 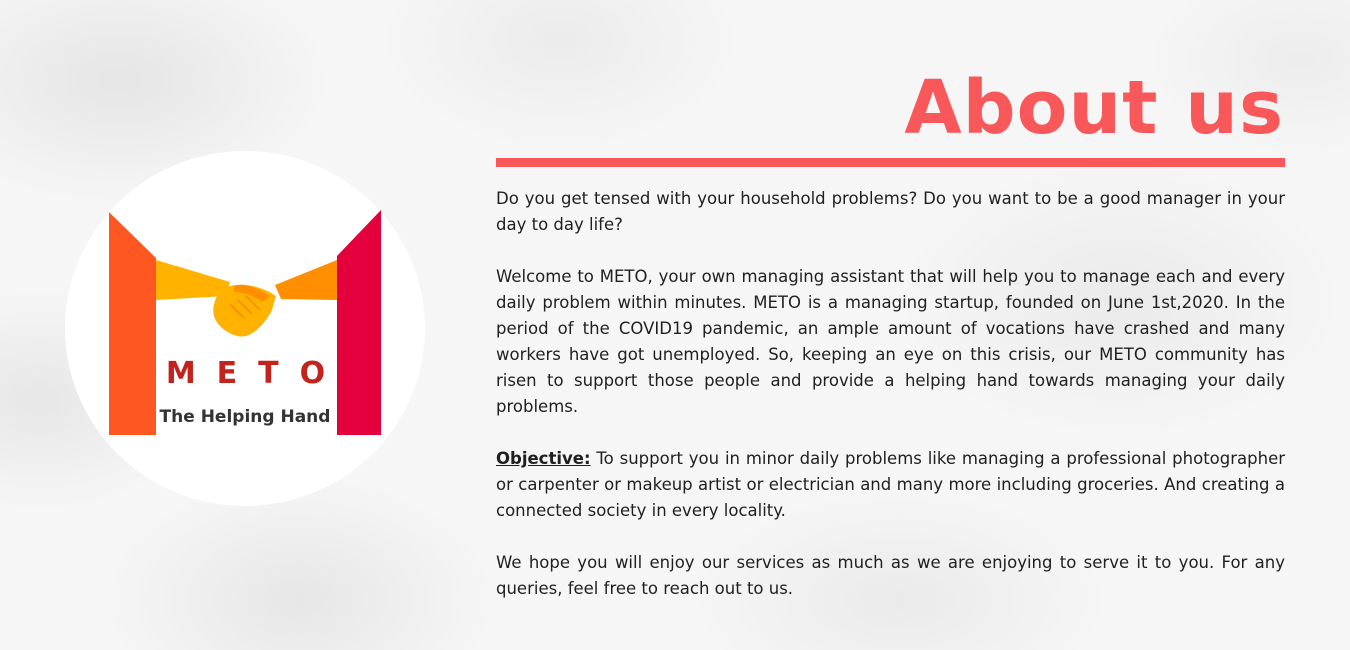 What do you see at coordinates (359, 322) in the screenshot?
I see `logo-right-bar` at bounding box center [359, 322].